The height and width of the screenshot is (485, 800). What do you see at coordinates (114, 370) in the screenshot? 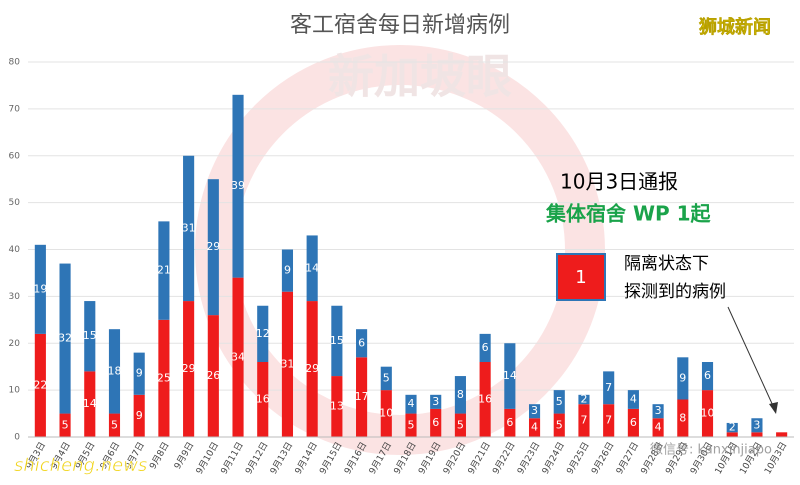
I see `data-label: 18` at bounding box center [114, 370].